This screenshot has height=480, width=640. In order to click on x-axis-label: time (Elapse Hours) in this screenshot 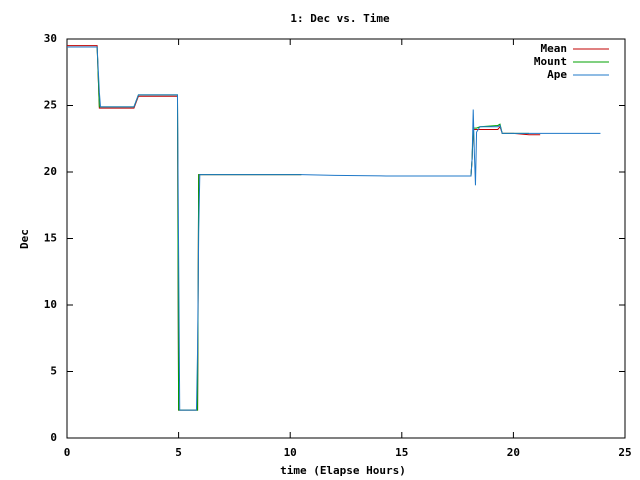, I will do `click(343, 470)`.